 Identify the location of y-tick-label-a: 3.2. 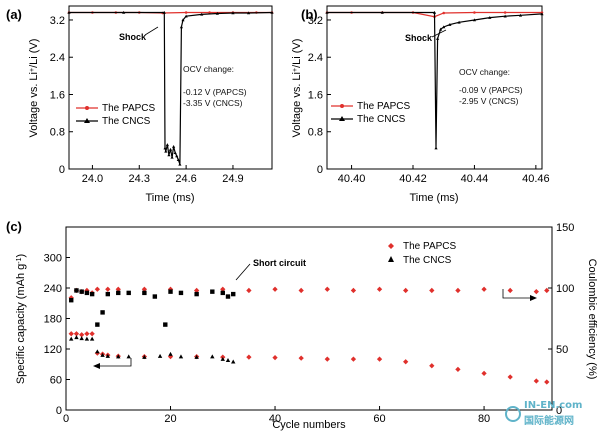
(57, 21).